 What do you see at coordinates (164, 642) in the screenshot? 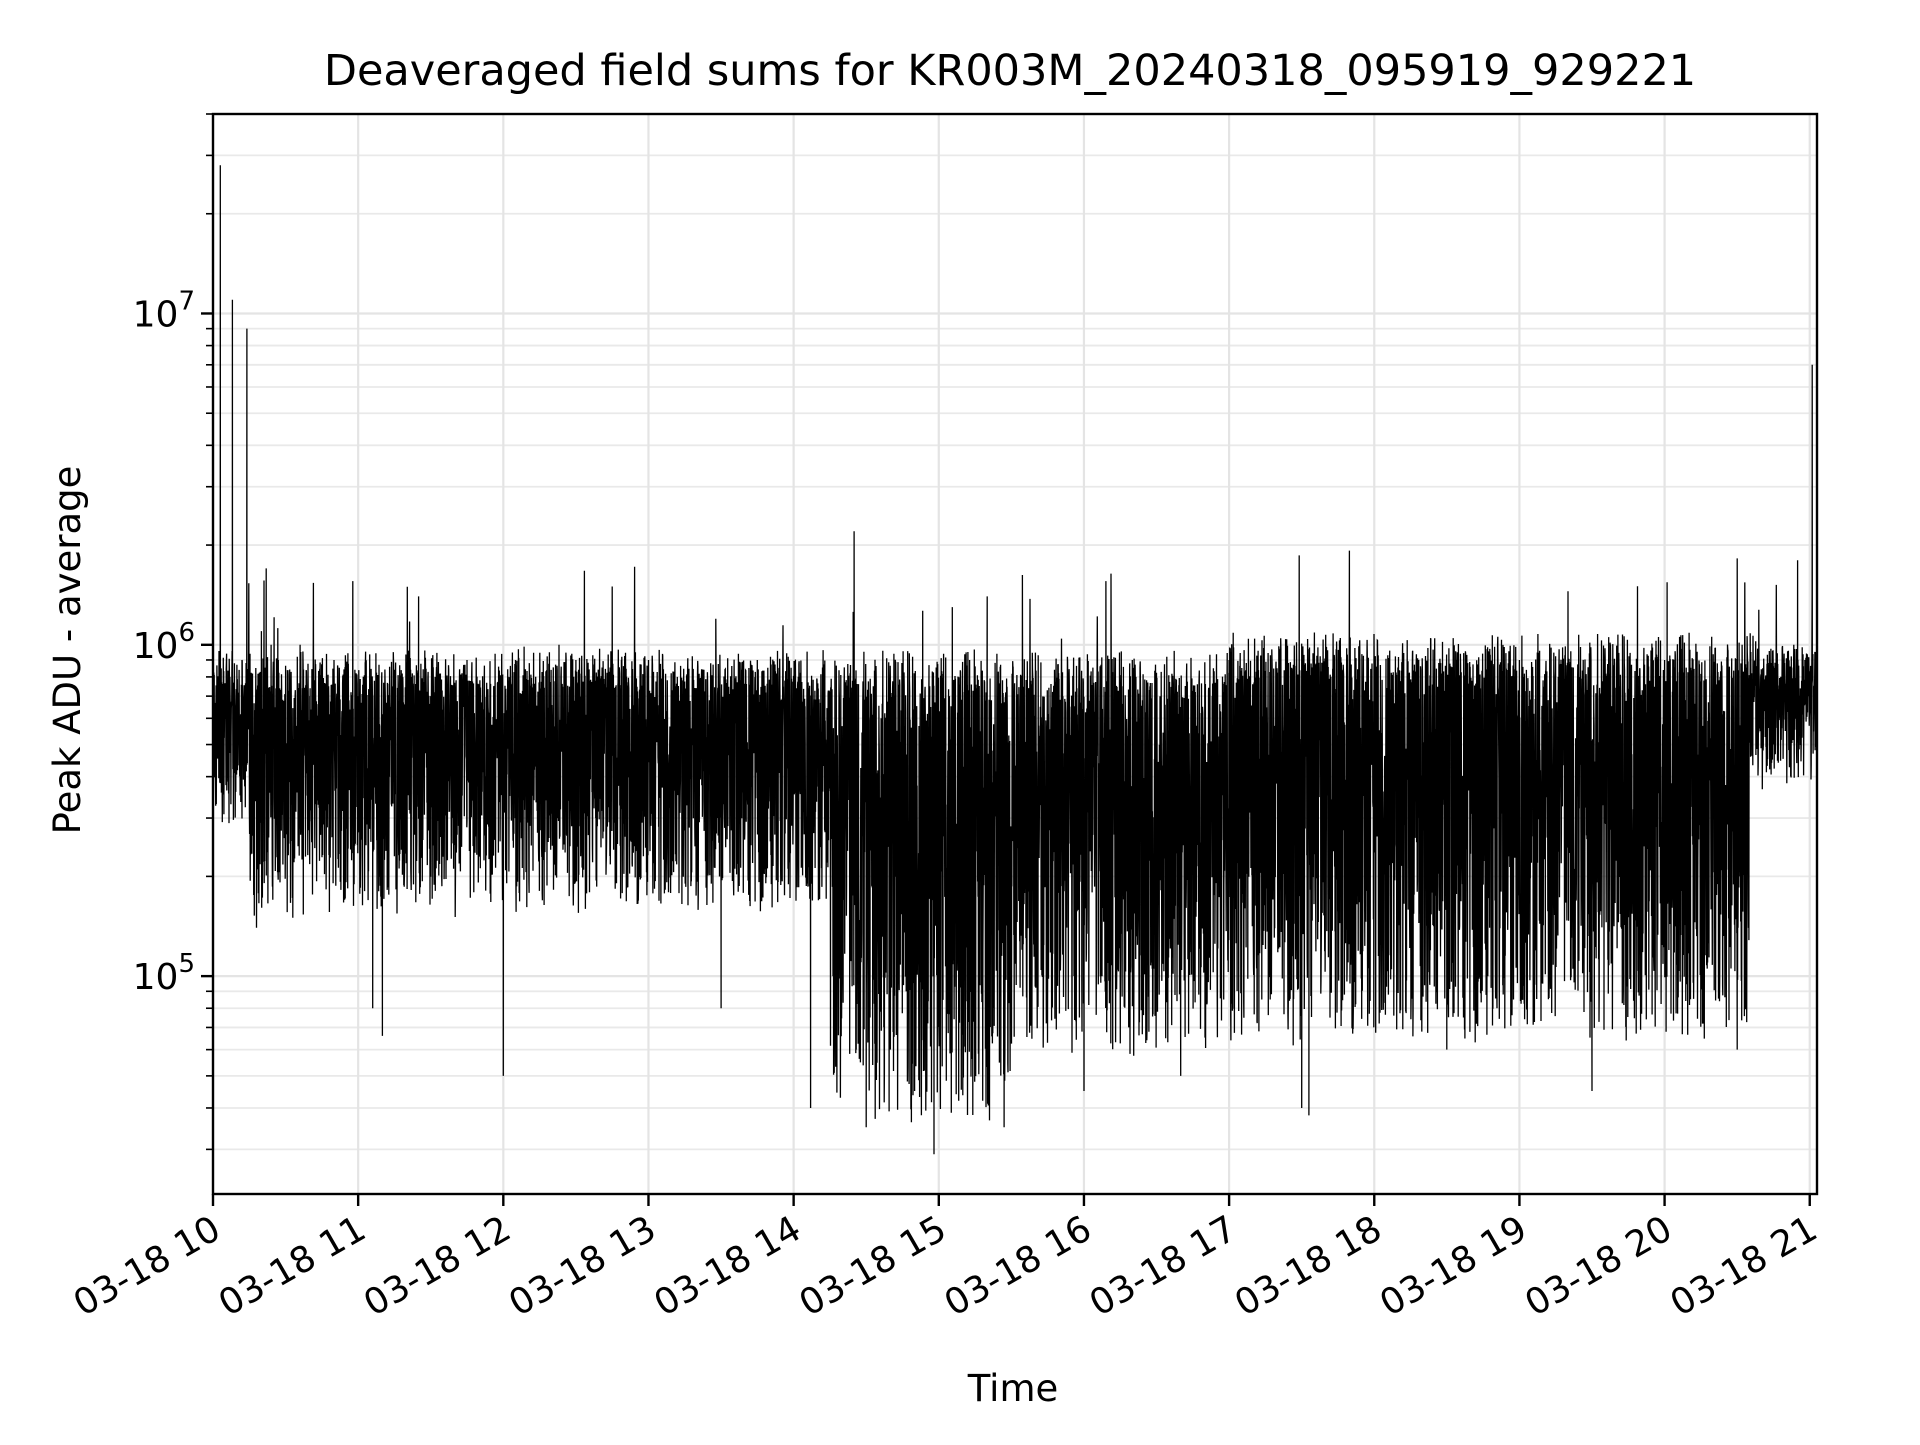
I see `y-tick-label: 10⁶` at bounding box center [164, 642].